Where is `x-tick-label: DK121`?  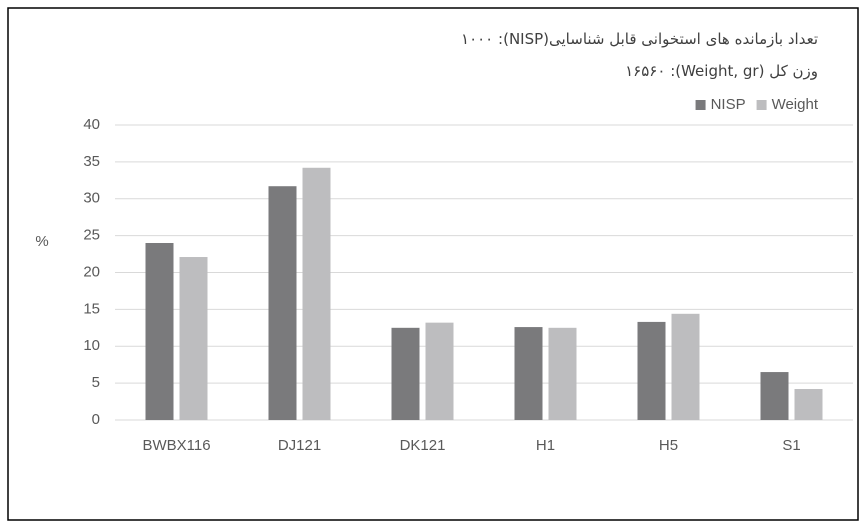 x-tick-label: DK121 is located at coordinates (423, 445).